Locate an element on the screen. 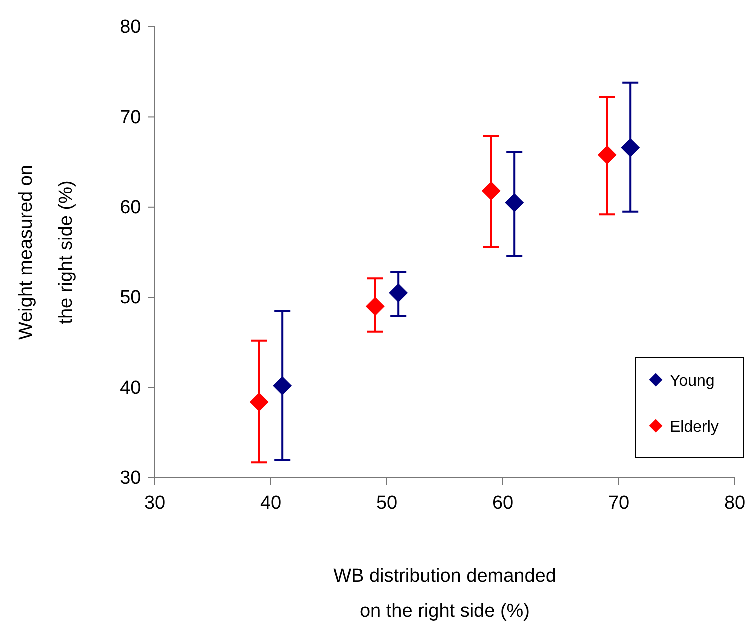  y-tick-label: 50 is located at coordinates (131, 298).